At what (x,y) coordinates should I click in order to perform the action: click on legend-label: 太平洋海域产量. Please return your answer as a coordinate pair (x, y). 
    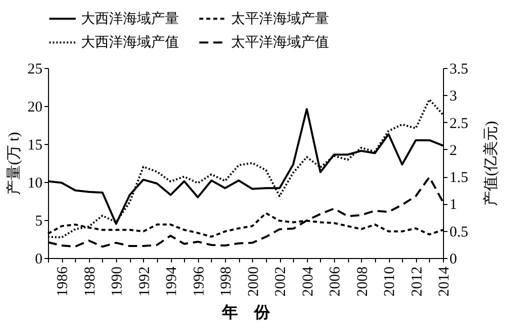
    Looking at the image, I should click on (280, 18).